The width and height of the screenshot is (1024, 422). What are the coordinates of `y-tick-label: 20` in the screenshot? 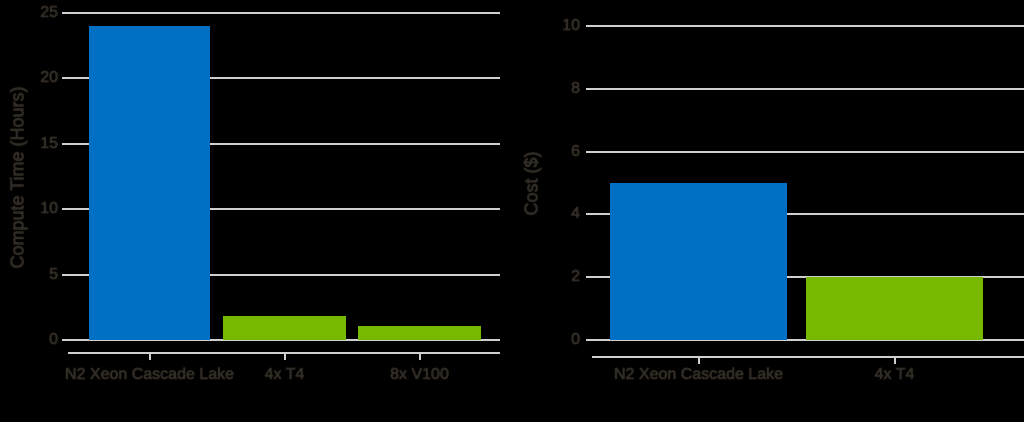 It's located at (49, 78).